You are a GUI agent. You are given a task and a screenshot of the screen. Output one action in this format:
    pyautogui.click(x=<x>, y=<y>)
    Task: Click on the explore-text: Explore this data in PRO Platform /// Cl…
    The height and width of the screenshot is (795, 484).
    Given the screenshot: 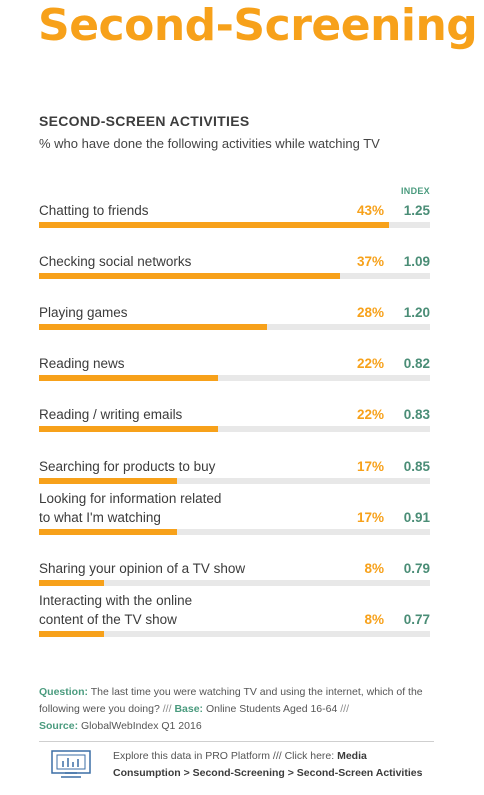 What is the action you would take?
    pyautogui.click(x=273, y=765)
    